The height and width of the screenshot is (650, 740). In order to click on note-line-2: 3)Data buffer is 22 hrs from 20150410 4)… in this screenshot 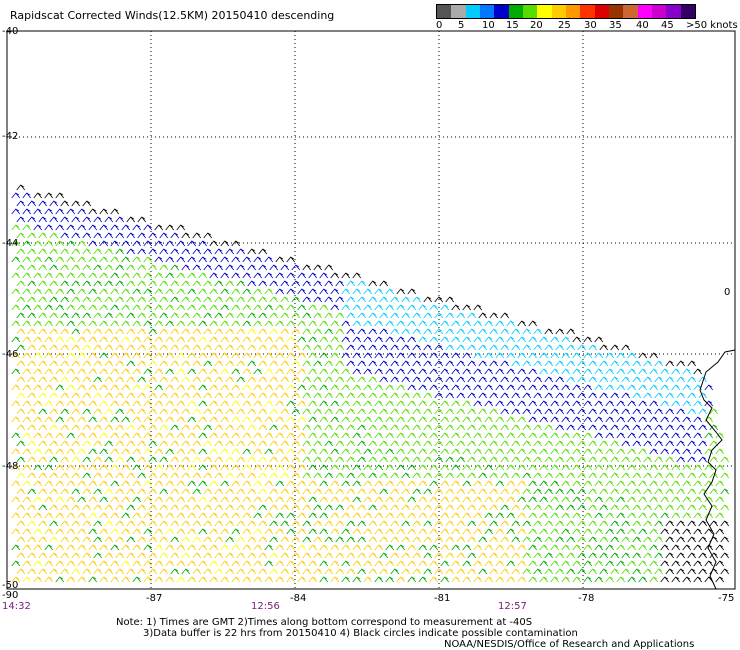, I will do `click(360, 633)`.